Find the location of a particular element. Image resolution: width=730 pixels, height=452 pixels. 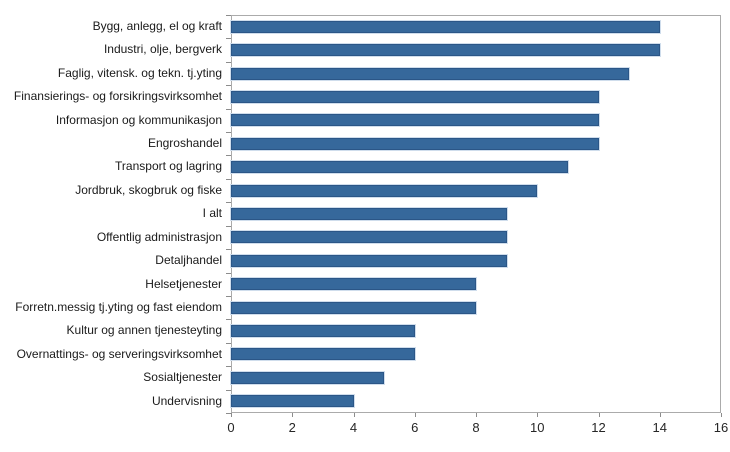

x-axis-tick-label: 2 is located at coordinates (292, 427).